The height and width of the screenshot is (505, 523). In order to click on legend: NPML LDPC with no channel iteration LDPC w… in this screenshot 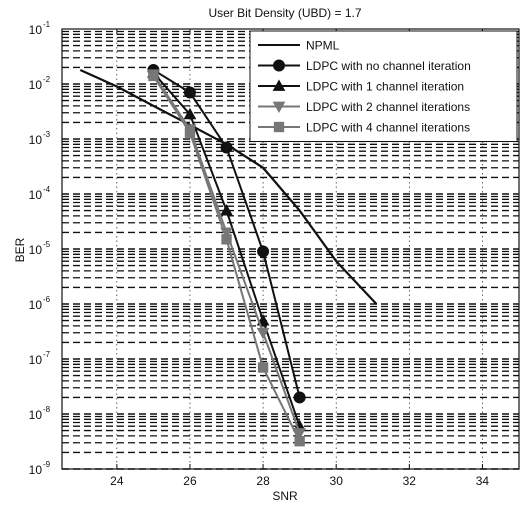, I will do `click(383, 86)`.